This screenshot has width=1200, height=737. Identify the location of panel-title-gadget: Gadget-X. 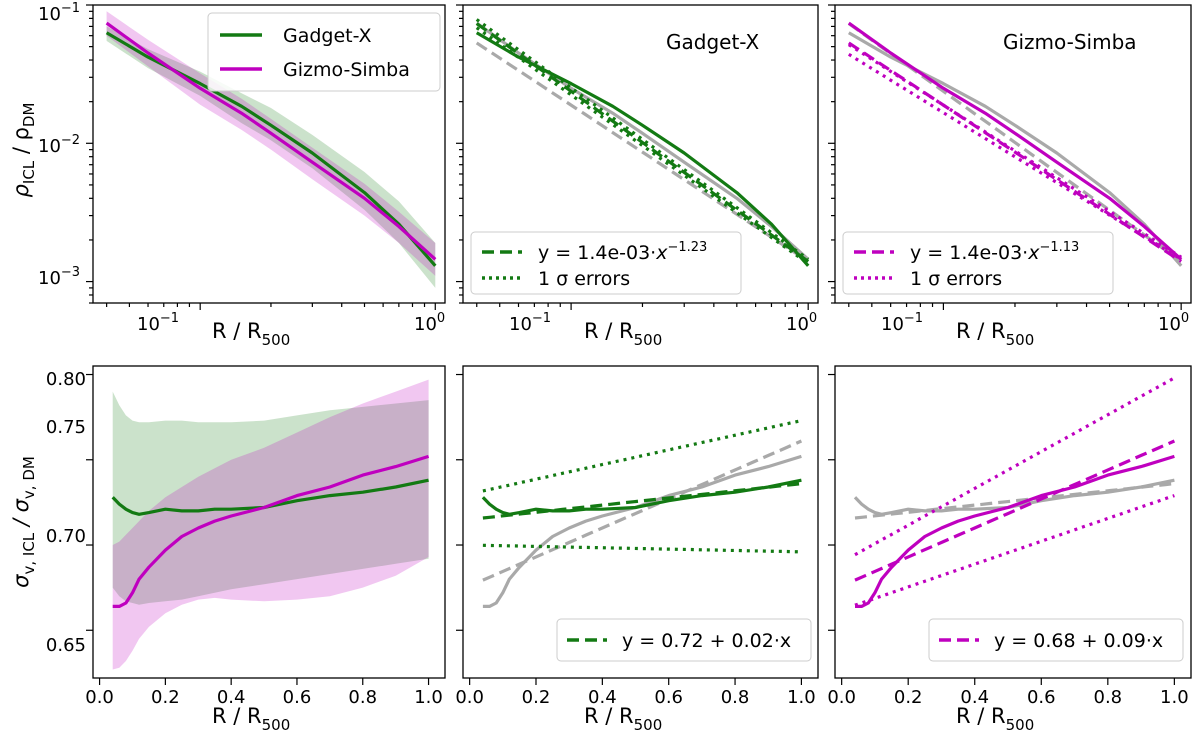
(713, 42).